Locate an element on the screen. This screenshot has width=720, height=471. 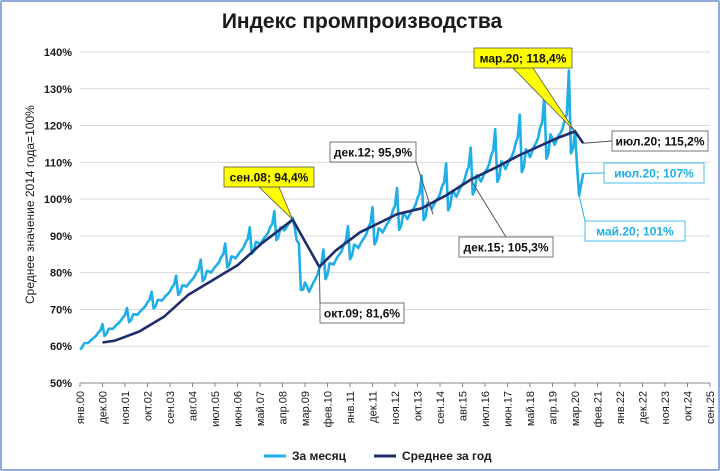
x-tick-label: янв.00 is located at coordinates (81, 407).